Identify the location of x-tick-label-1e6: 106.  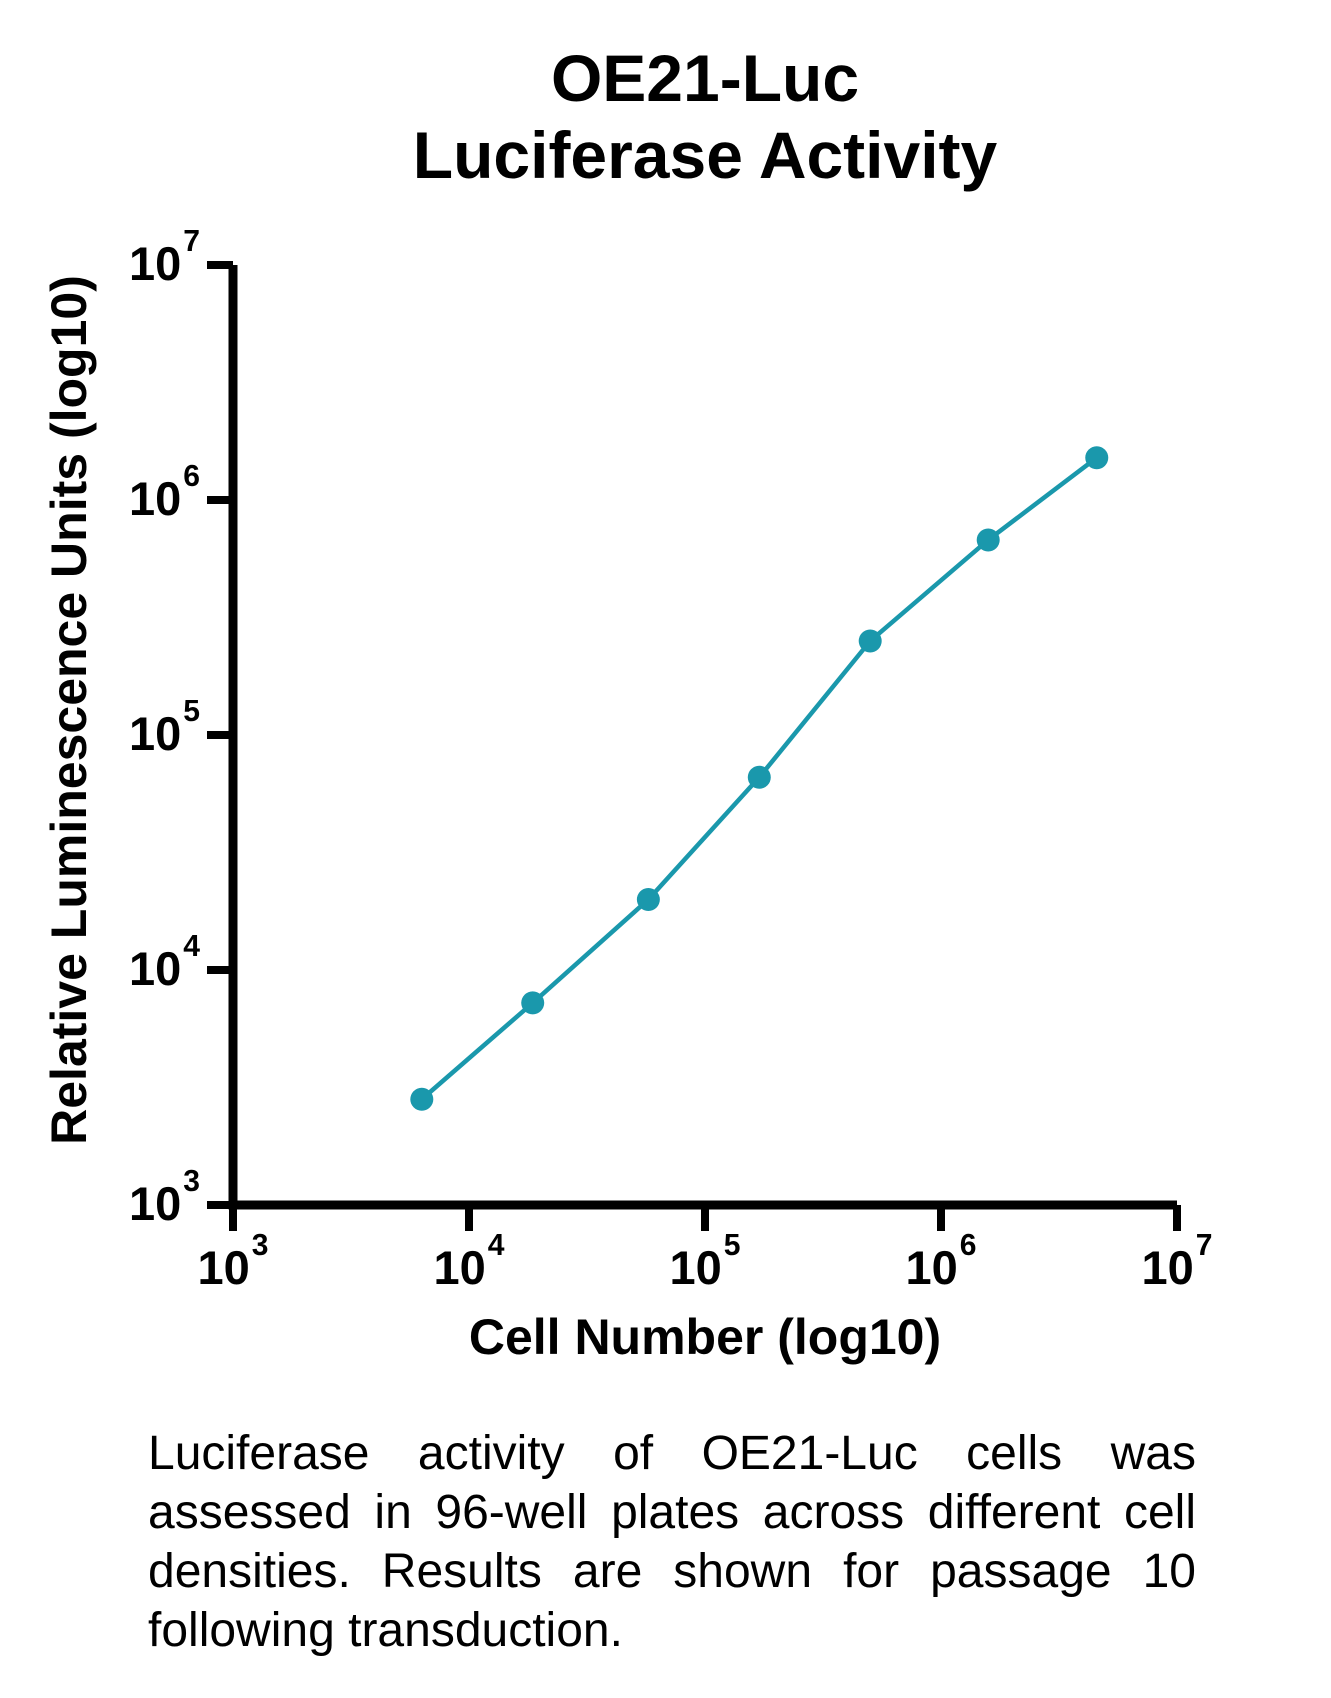
(941, 1262).